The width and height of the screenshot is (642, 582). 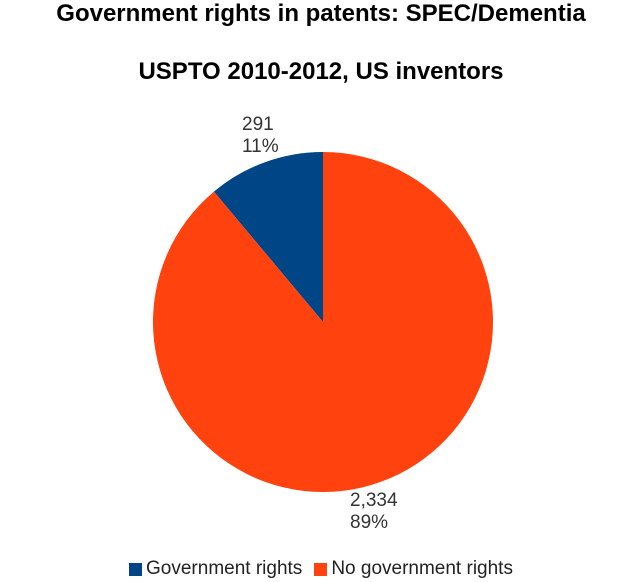 I want to click on legend-swatch-government-rights, so click(x=136, y=569).